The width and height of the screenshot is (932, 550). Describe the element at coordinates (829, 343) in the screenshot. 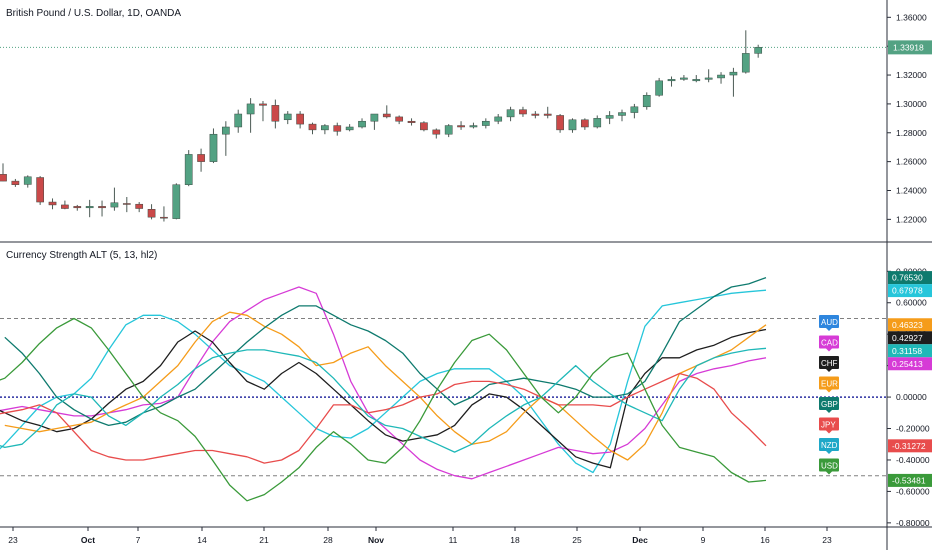

I see `legend-badge-cad: CAD` at that location.